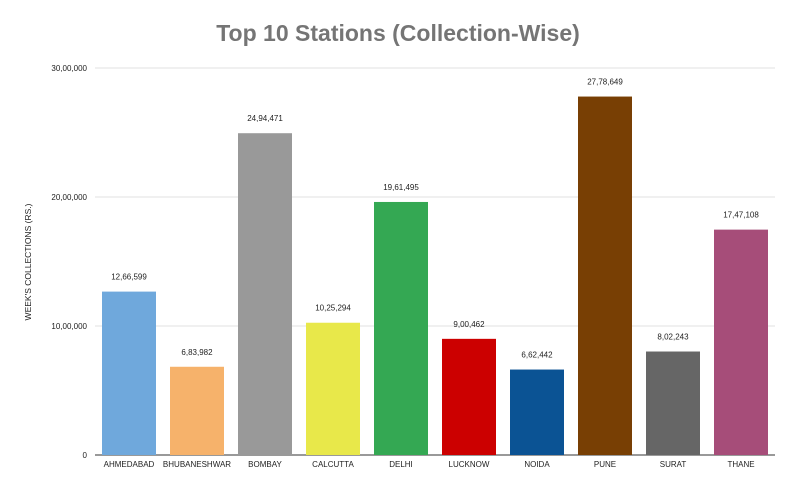 This screenshot has width=796, height=492. I want to click on bar-noida, so click(537, 412).